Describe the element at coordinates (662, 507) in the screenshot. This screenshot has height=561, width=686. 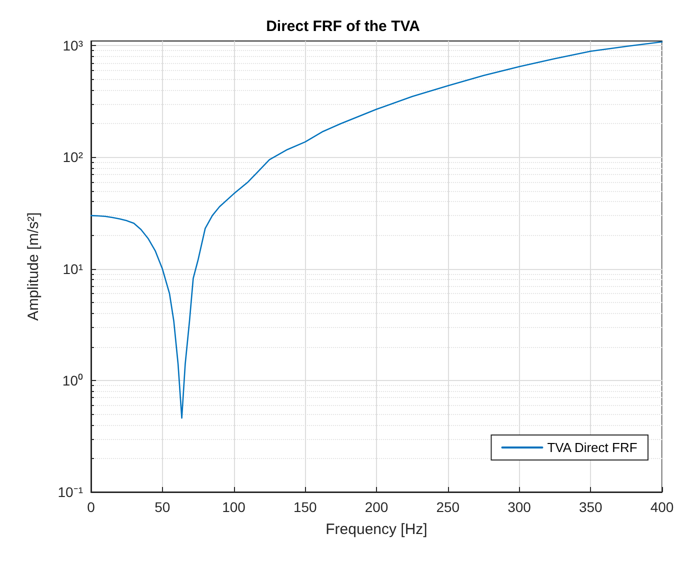
I see `x-tick-label: 400` at that location.